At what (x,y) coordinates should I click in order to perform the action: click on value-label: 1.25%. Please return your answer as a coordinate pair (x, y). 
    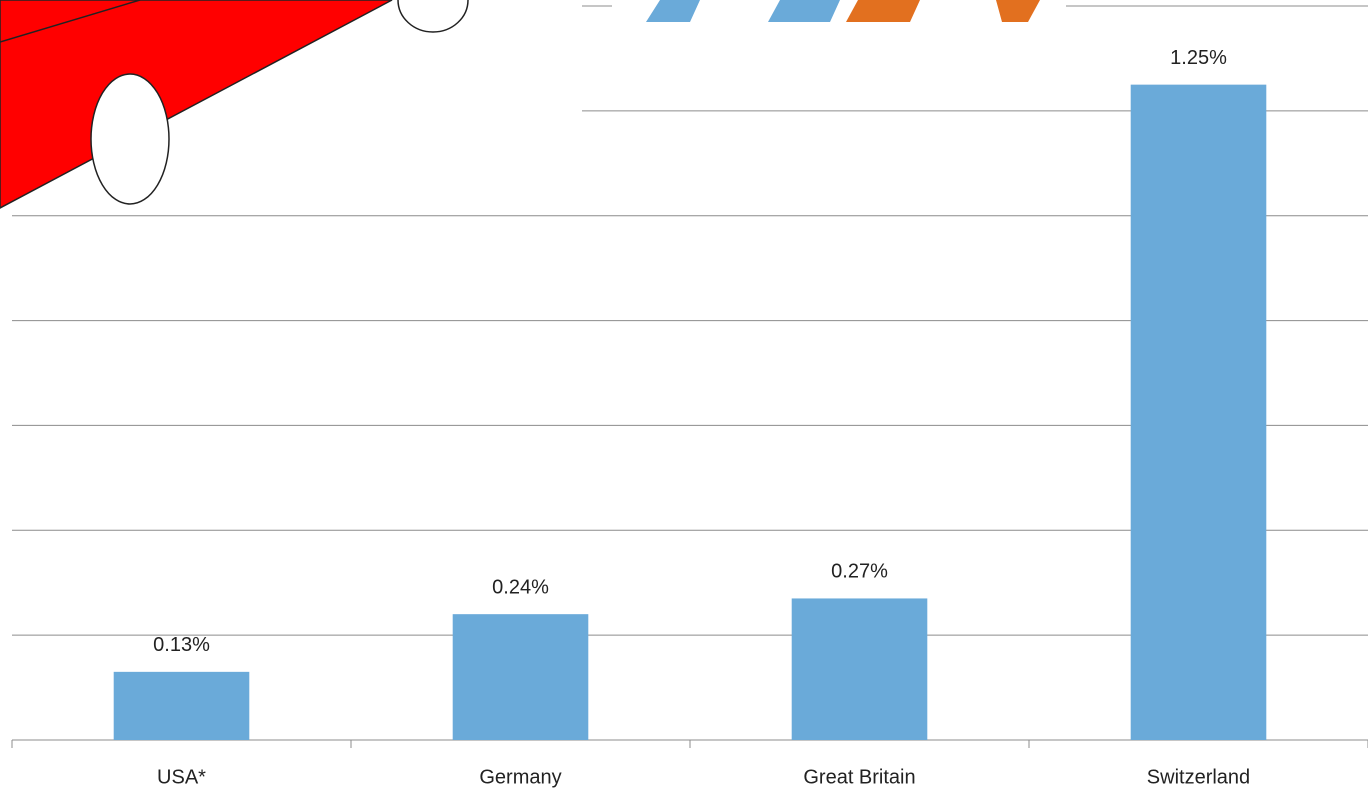
    Looking at the image, I should click on (1198, 58).